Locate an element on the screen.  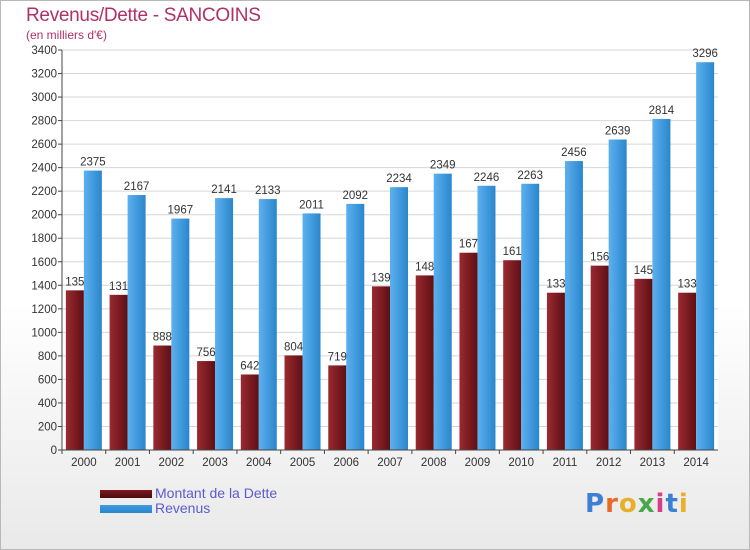
y-tick-label: 2600 is located at coordinates (44, 145).